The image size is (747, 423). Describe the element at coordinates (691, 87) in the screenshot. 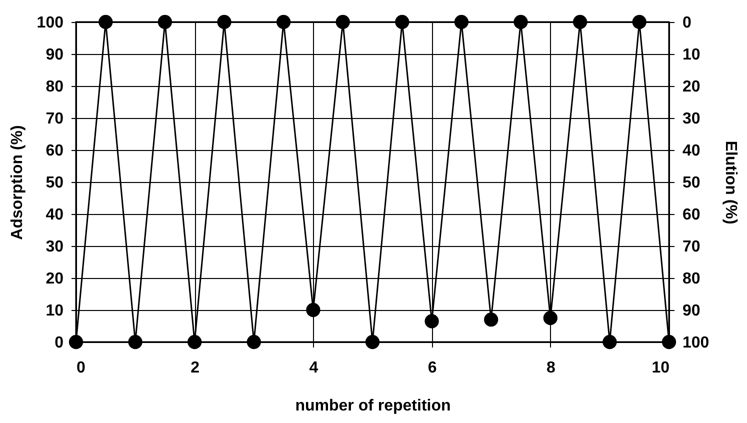

I see `y2-tick-label: 20` at that location.